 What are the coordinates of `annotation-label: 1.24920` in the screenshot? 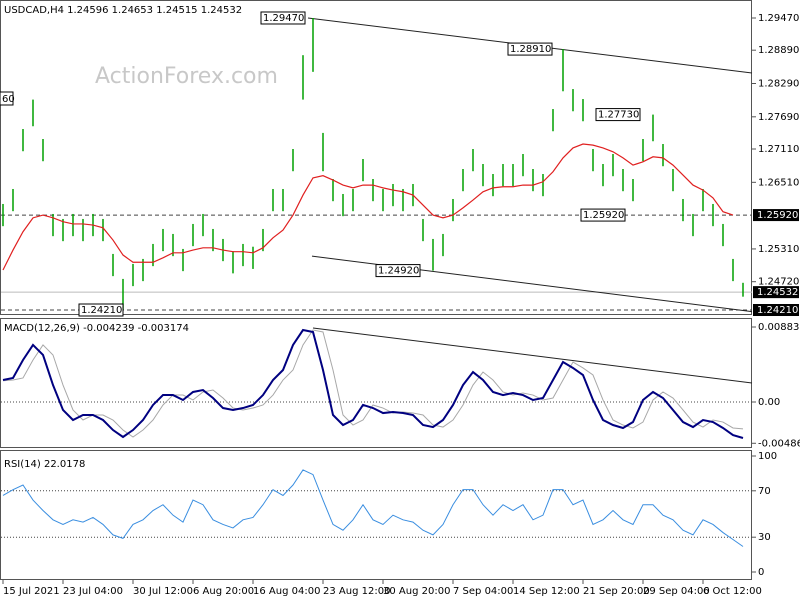 It's located at (398, 271).